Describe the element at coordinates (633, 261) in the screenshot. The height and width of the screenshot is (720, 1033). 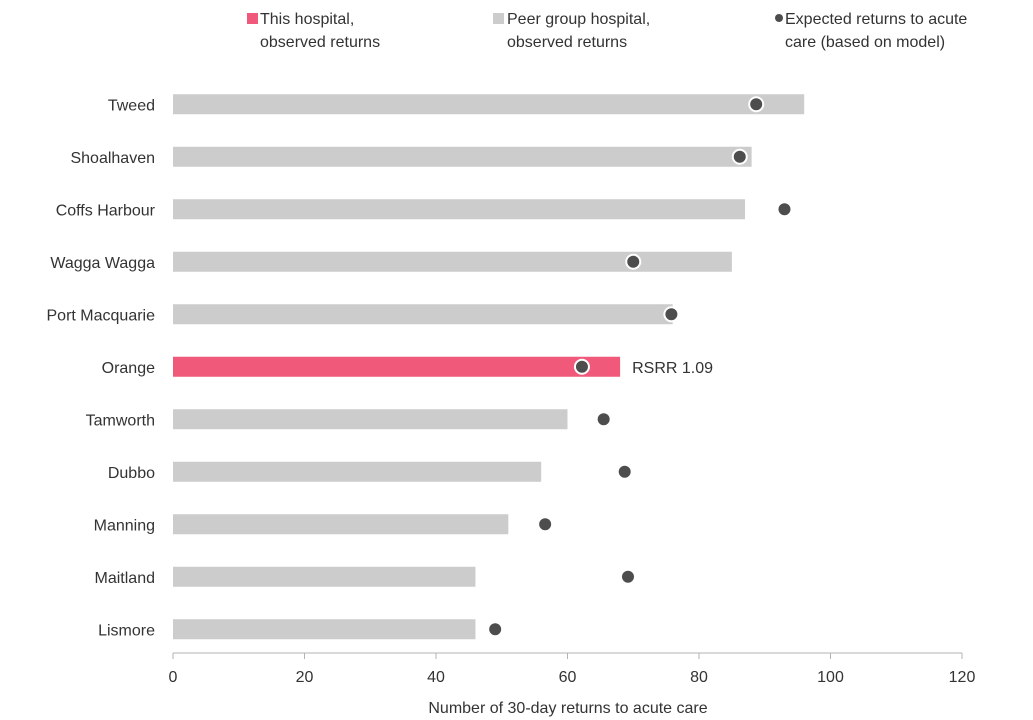
I see `expected-marker-wagga-wagga` at that location.